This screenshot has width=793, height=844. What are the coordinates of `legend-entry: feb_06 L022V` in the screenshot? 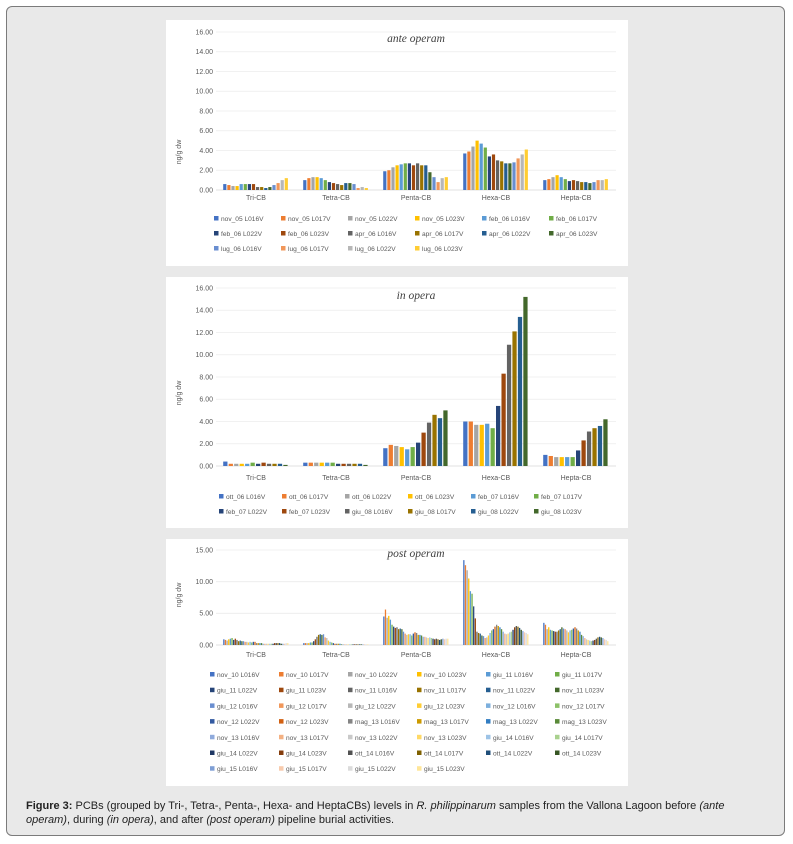 It's located at (242, 234).